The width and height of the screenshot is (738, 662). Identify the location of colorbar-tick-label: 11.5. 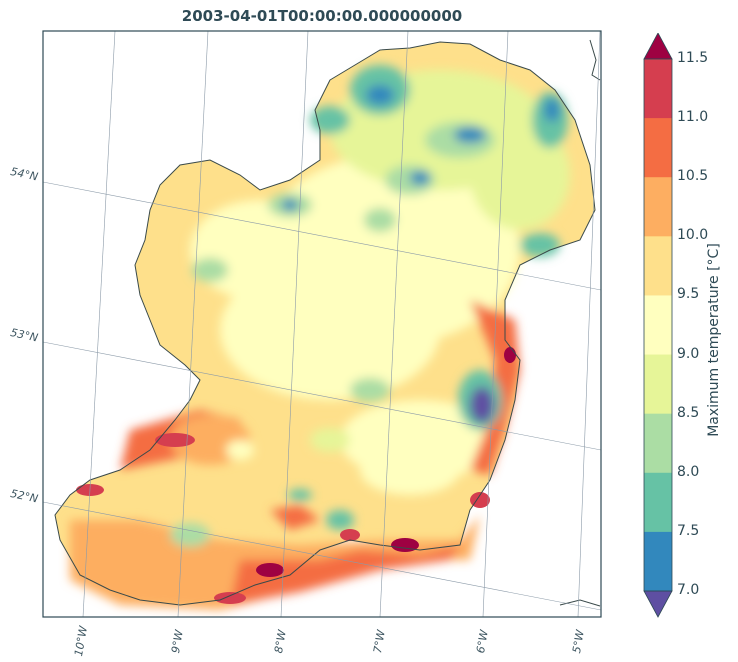
(693, 58).